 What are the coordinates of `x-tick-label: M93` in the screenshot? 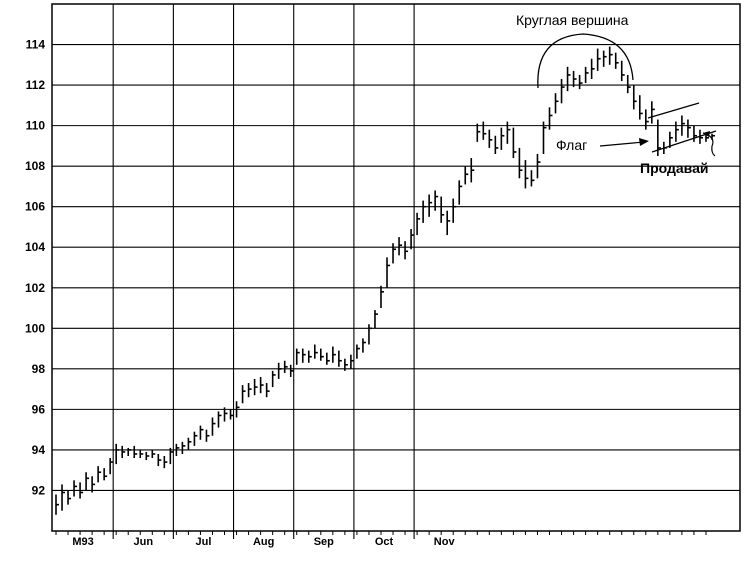 It's located at (82, 542).